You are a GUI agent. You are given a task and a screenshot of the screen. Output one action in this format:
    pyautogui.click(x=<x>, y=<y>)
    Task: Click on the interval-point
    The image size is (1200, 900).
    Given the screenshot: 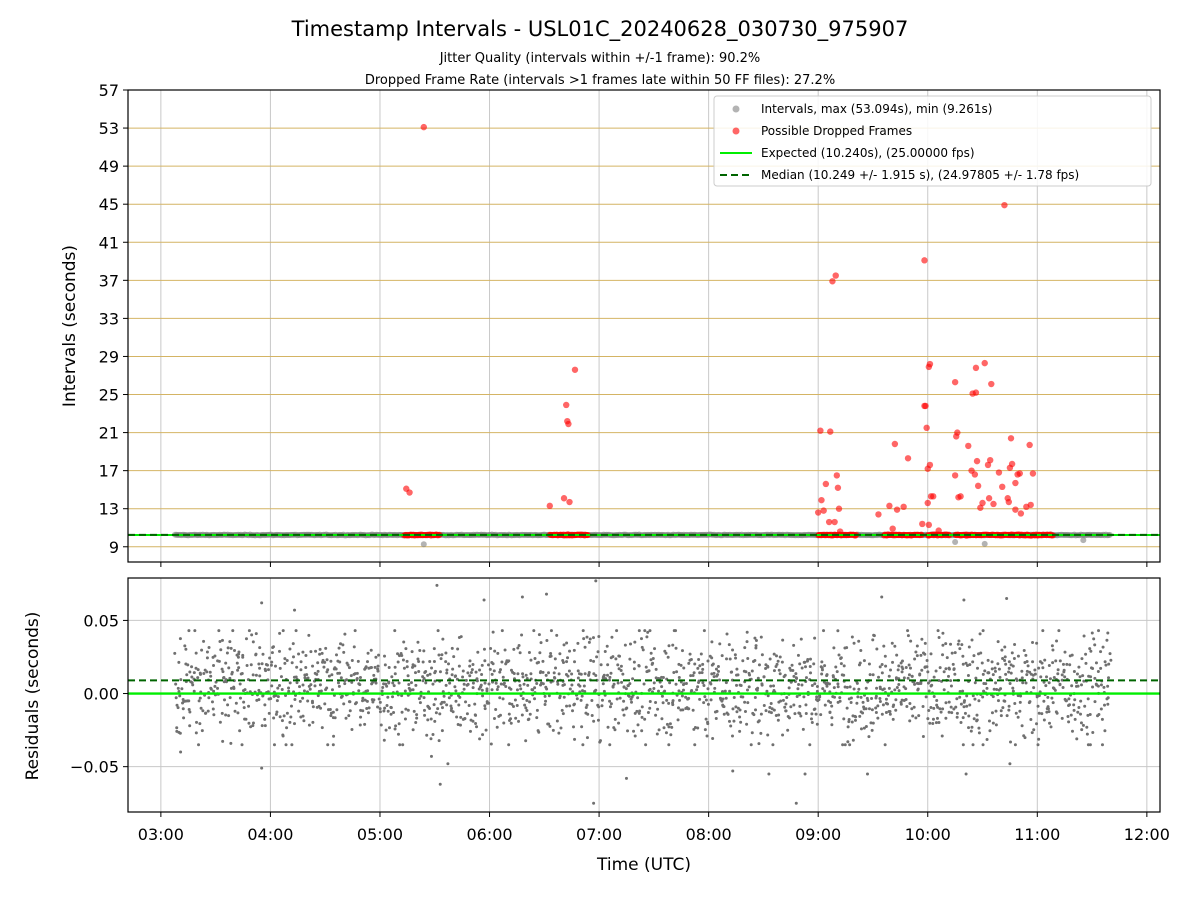 What is the action you would take?
    pyautogui.click(x=955, y=542)
    